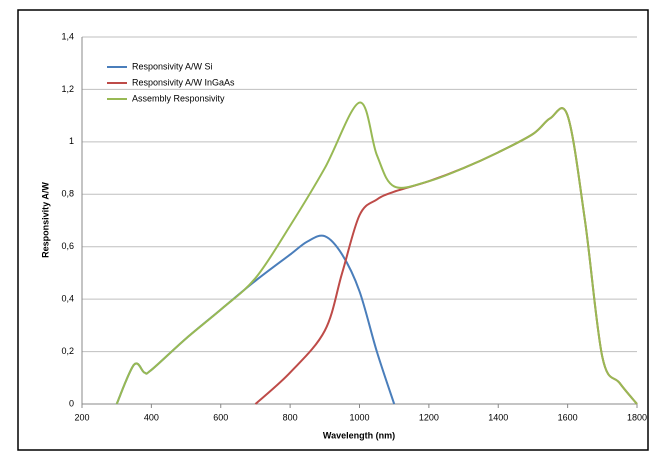  Describe the element at coordinates (359, 435) in the screenshot. I see `x-axis-title: Wavelength (nm)` at that location.